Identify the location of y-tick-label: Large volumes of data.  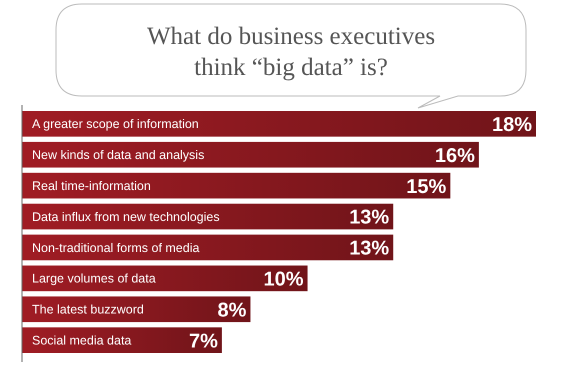
(94, 279).